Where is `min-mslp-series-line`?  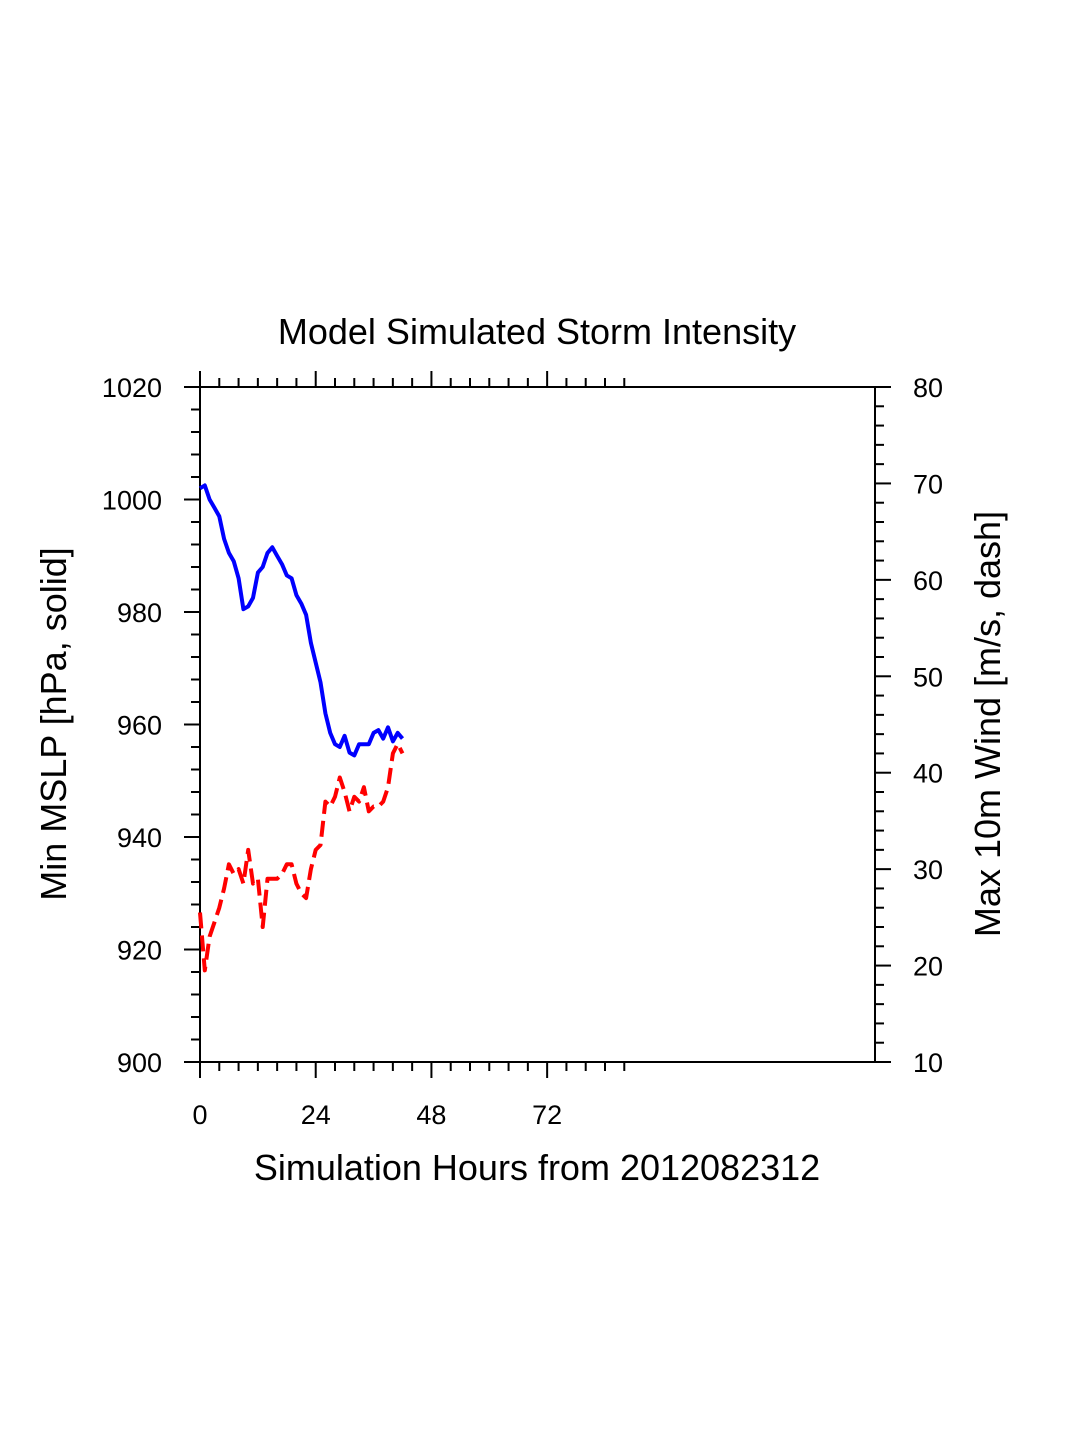 min-mslp-series-line is located at coordinates (301, 620).